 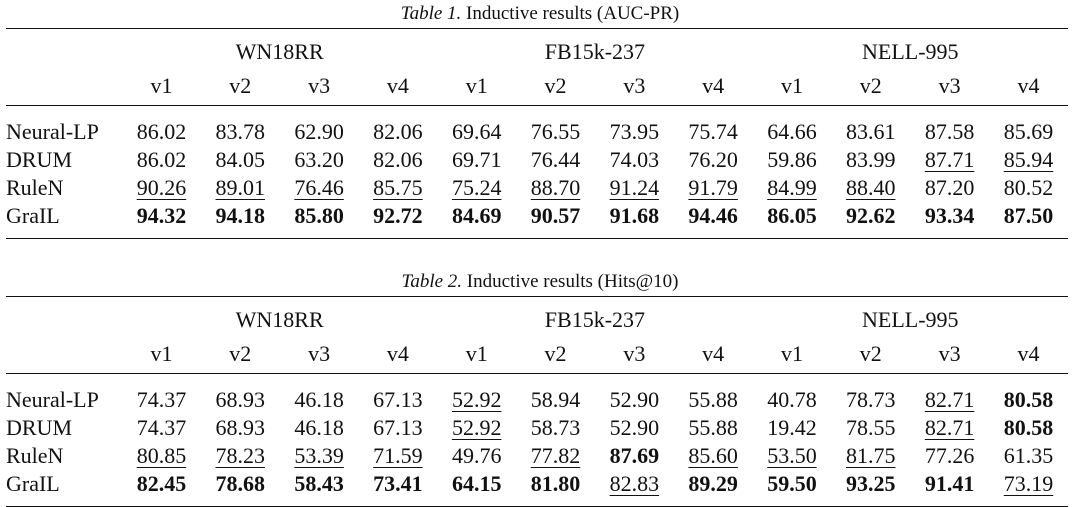 What do you see at coordinates (595, 315) in the screenshot?
I see `dataset-header: FB15k-237` at bounding box center [595, 315].